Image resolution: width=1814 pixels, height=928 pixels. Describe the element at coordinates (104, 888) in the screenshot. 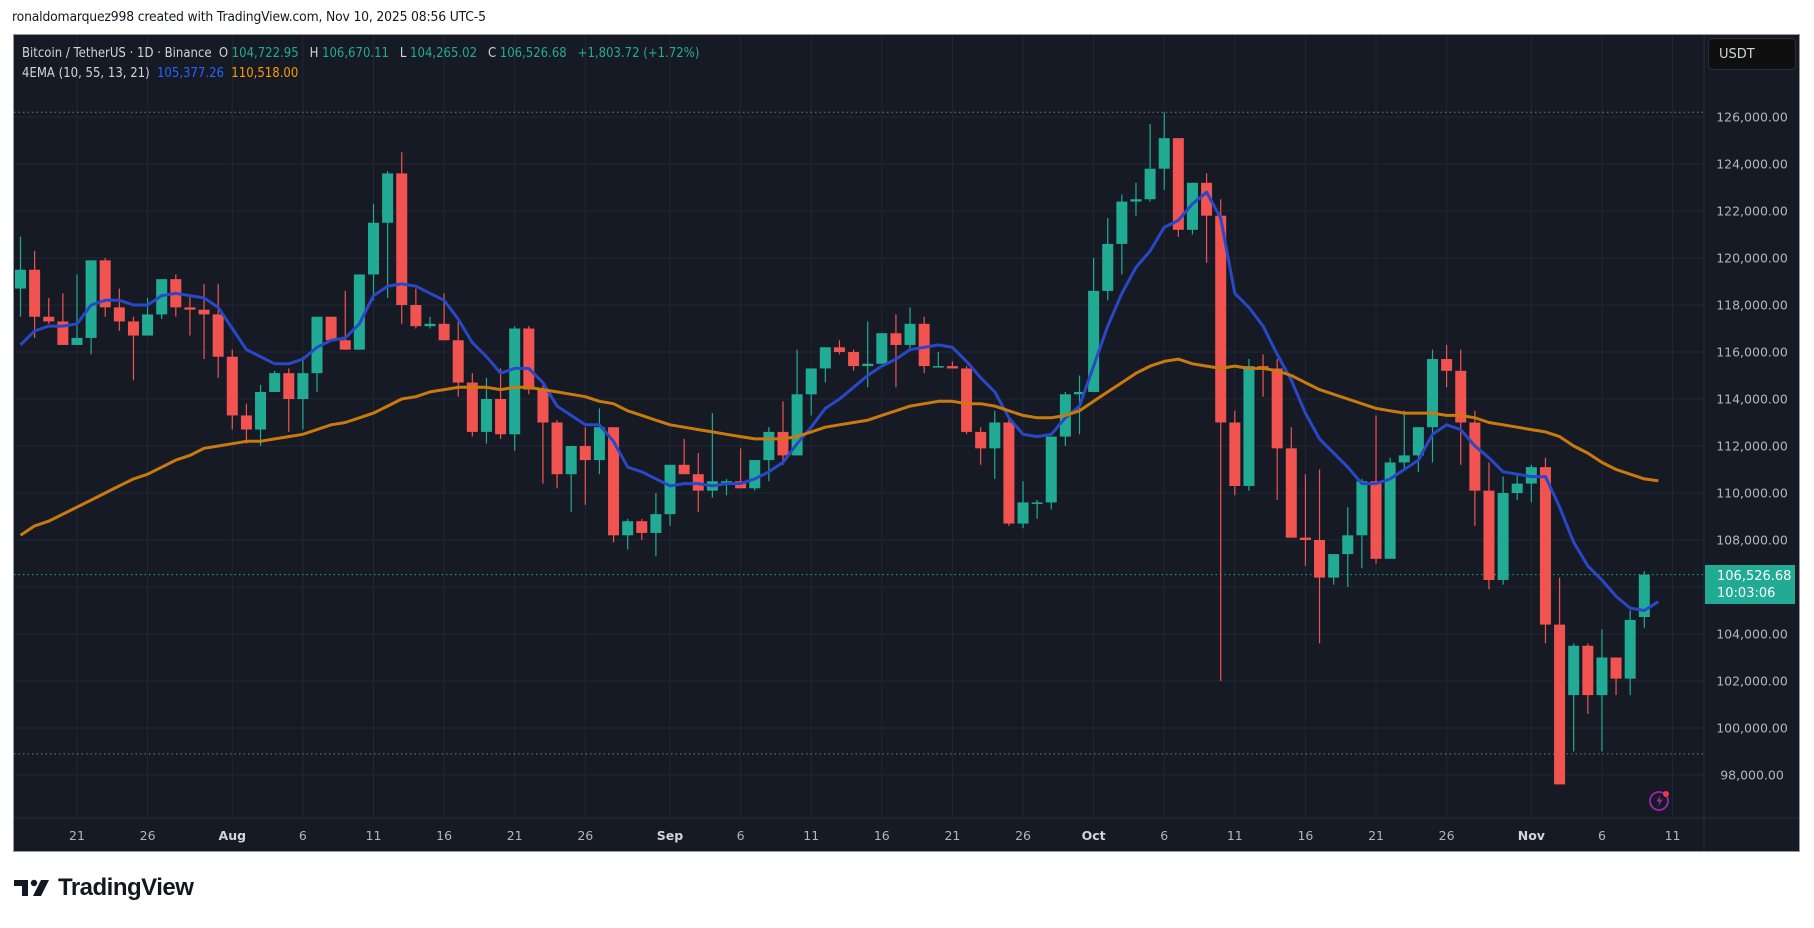

I see `tradingview-logo: TradingView` at that location.